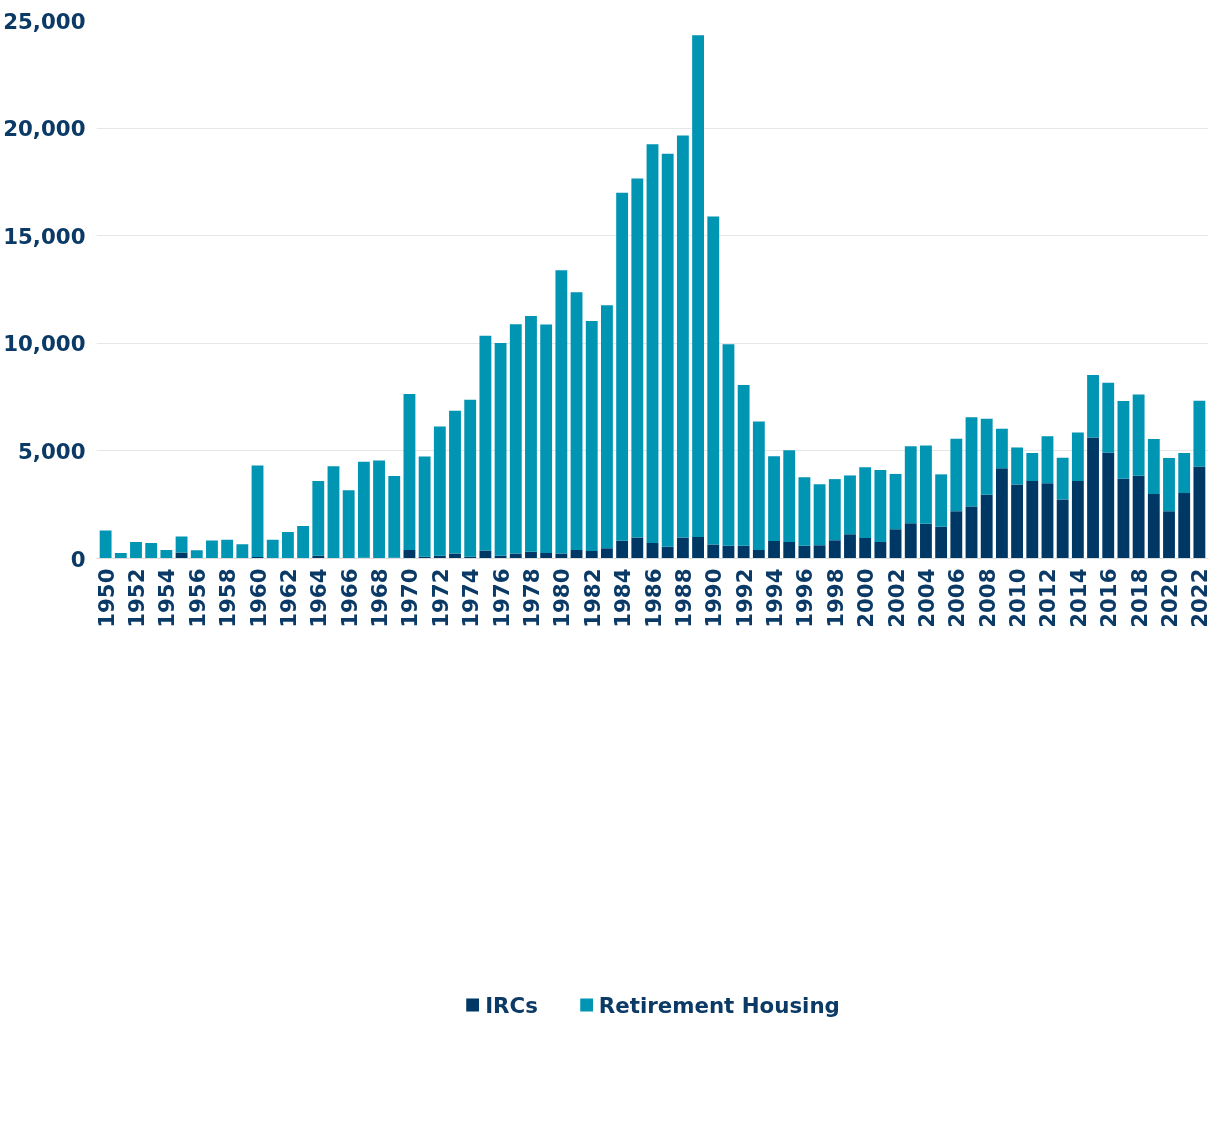 The height and width of the screenshot is (1138, 1212). What do you see at coordinates (1048, 598) in the screenshot?
I see `x-tick-label: 2012` at bounding box center [1048, 598].